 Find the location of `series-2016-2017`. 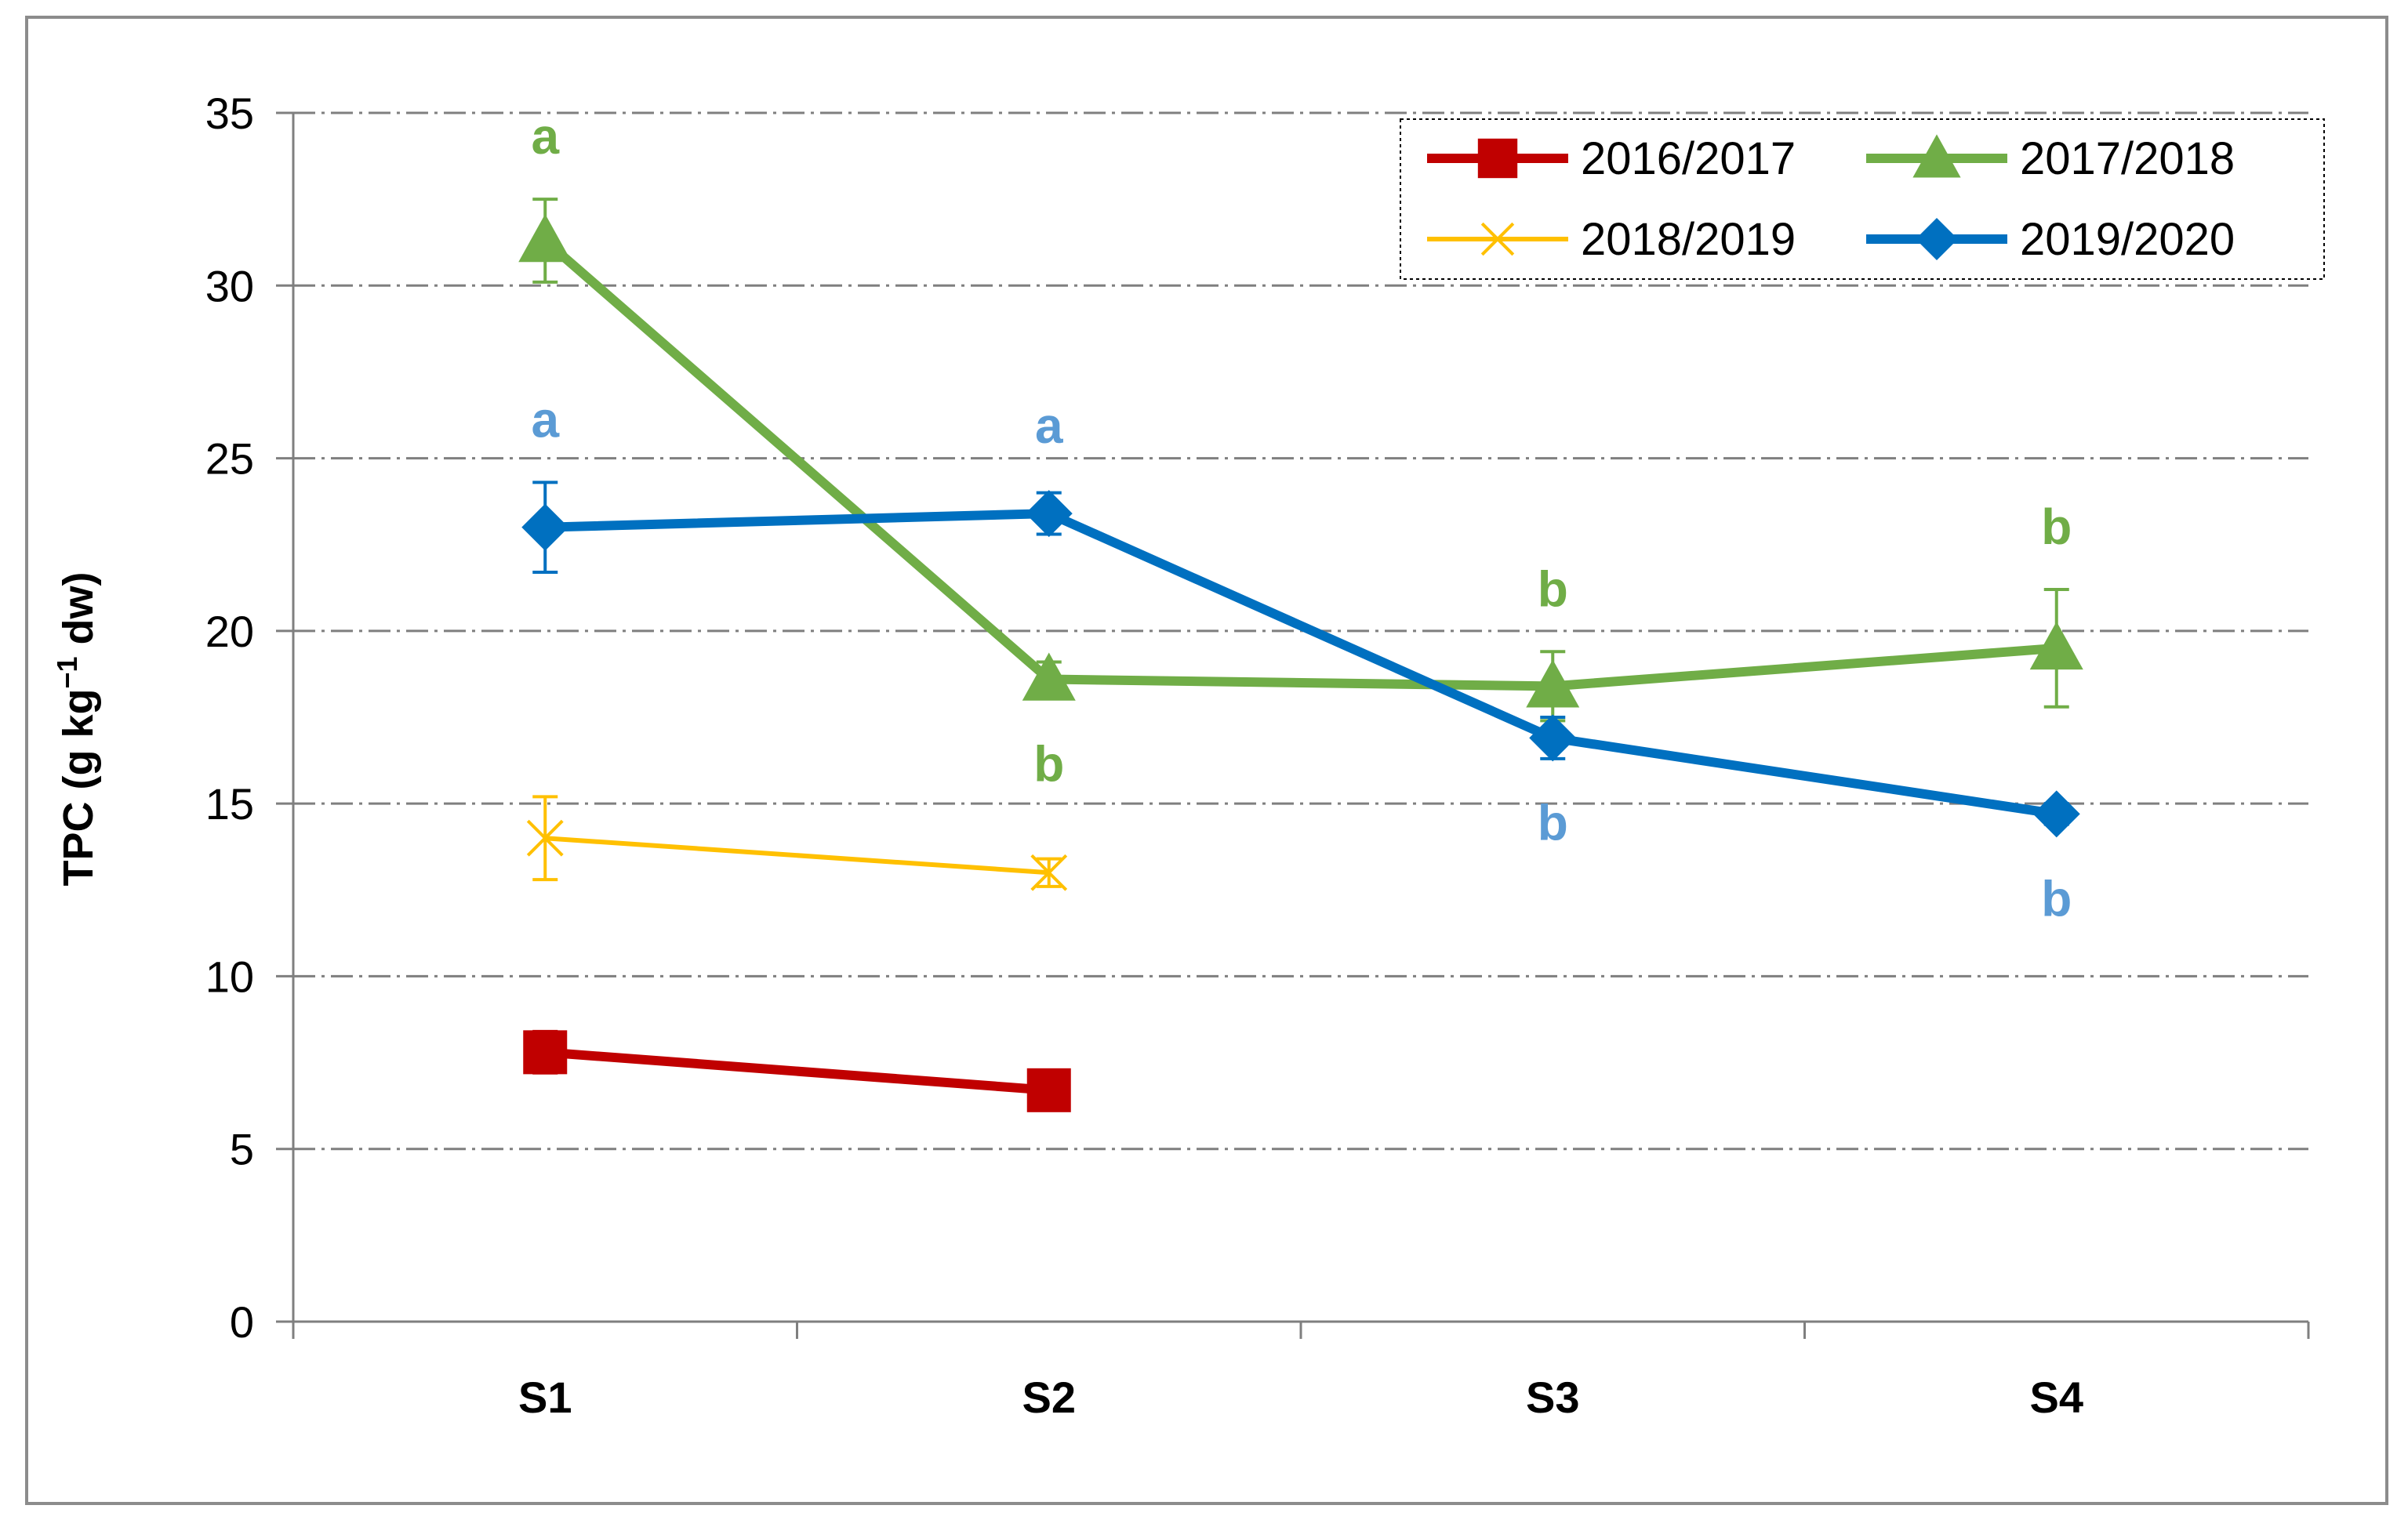

series-2016-2017 is located at coordinates (797, 1070).